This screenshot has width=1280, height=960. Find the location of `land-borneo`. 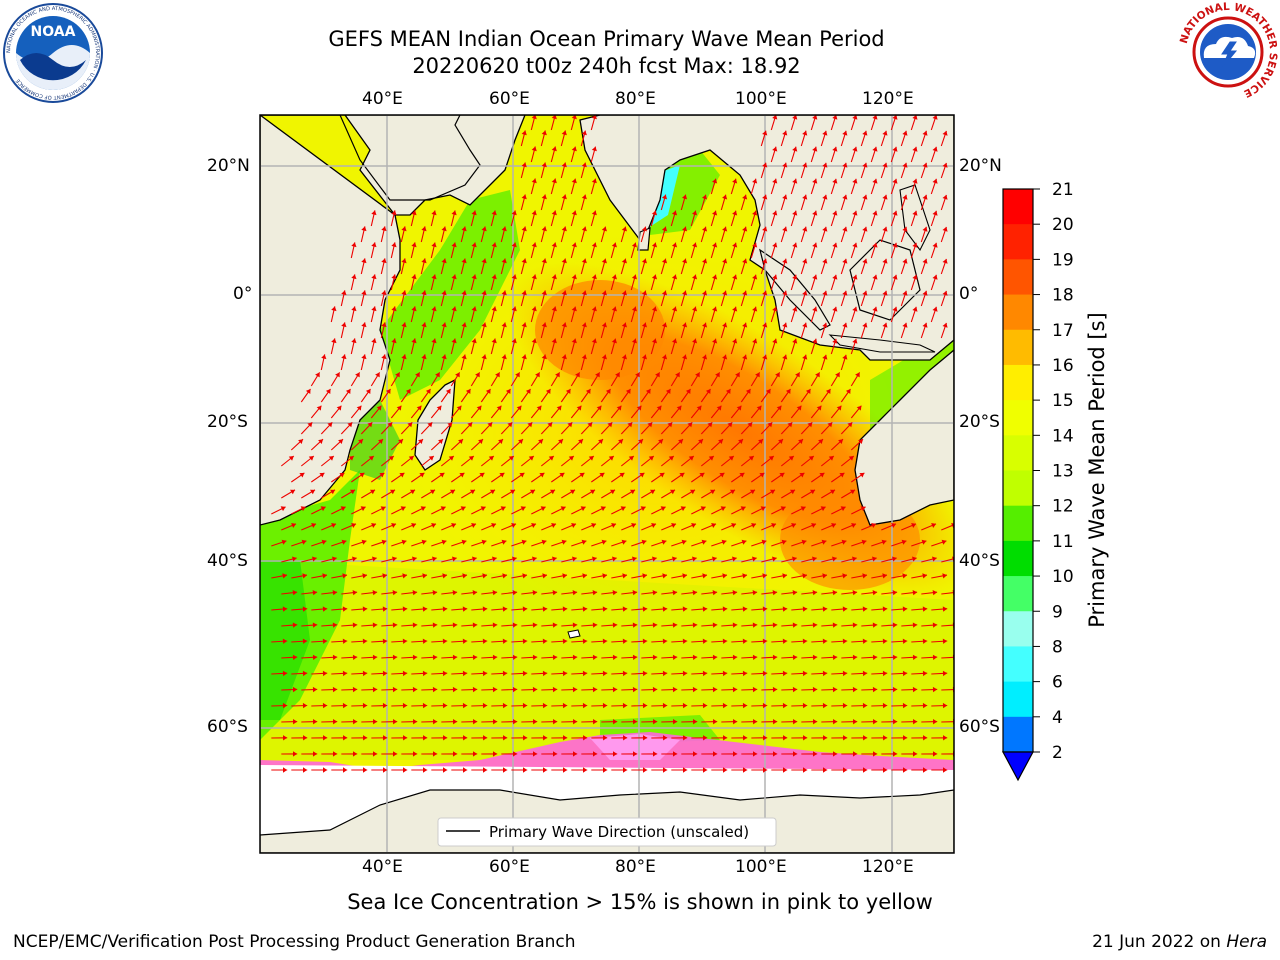

land-borneo is located at coordinates (885, 280).